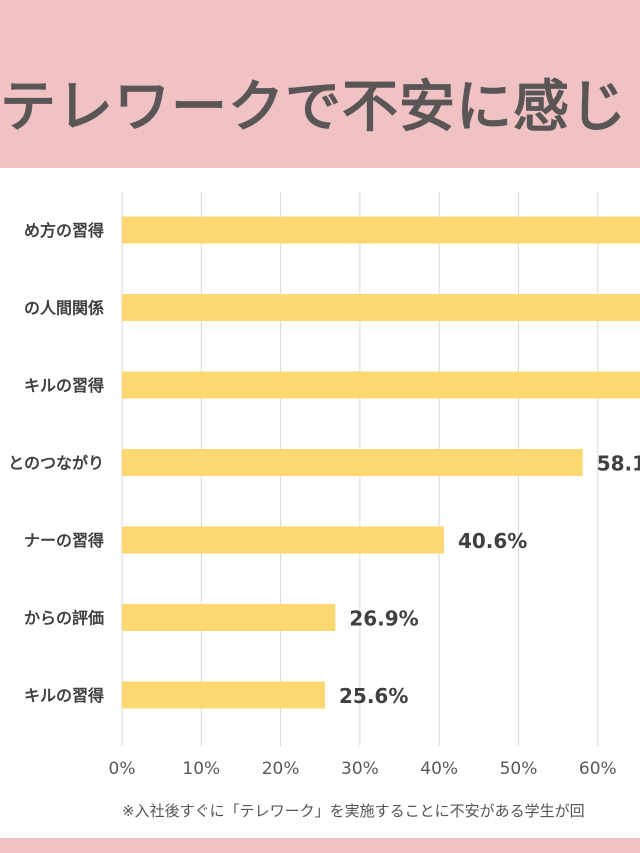  Describe the element at coordinates (519, 769) in the screenshot. I see `x-tick-label: 50%` at that location.